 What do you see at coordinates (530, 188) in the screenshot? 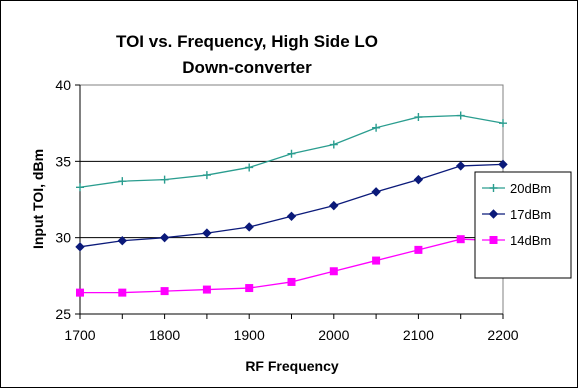
I see `legend-label: 20dBm` at bounding box center [530, 188].